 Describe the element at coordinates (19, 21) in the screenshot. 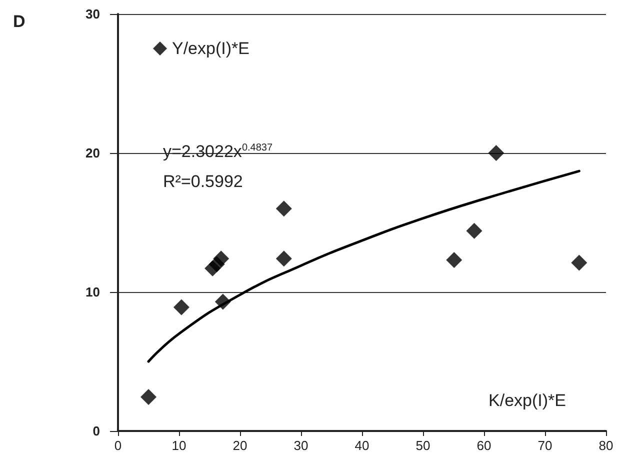

I see `chart-title: D` at that location.